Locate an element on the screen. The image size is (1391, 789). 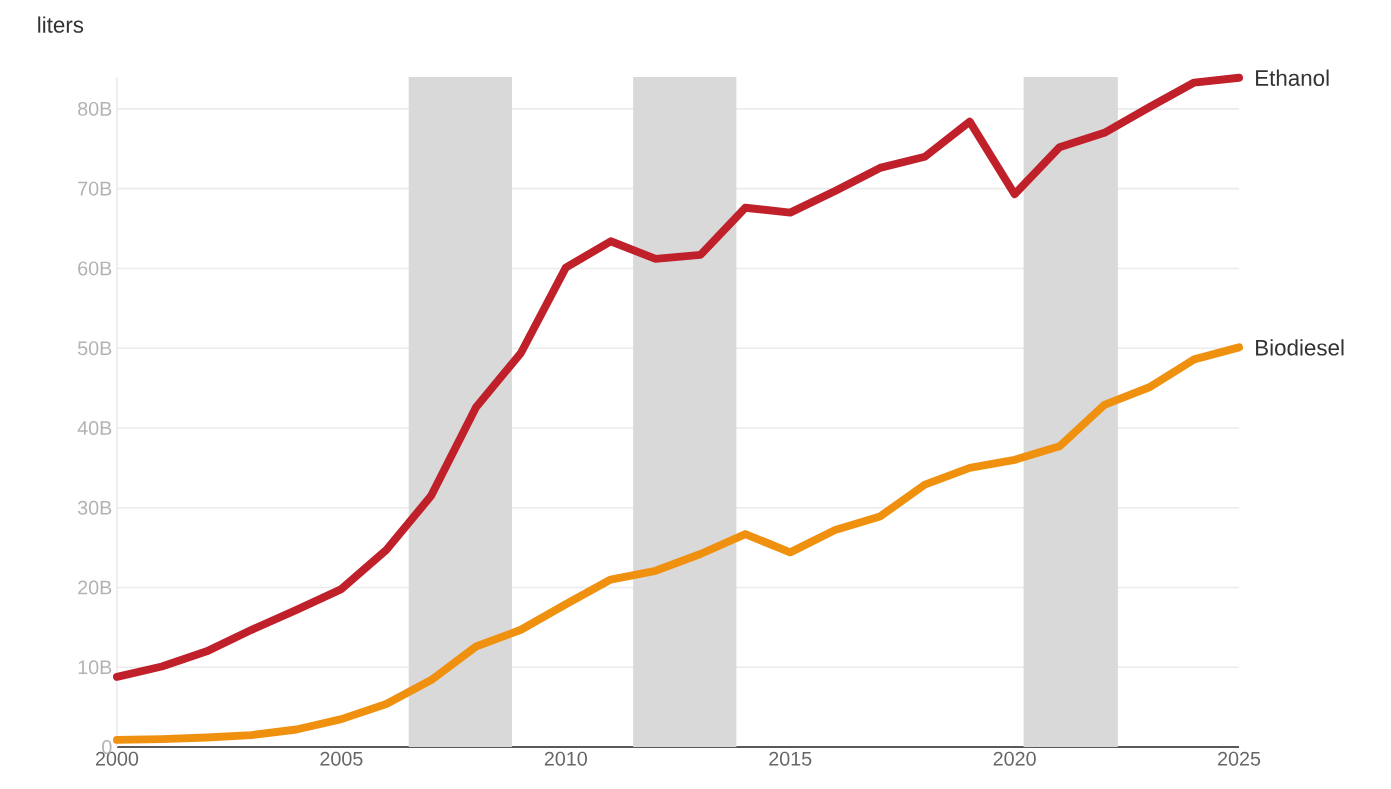
x-tick-label: 2015 is located at coordinates (790, 758).